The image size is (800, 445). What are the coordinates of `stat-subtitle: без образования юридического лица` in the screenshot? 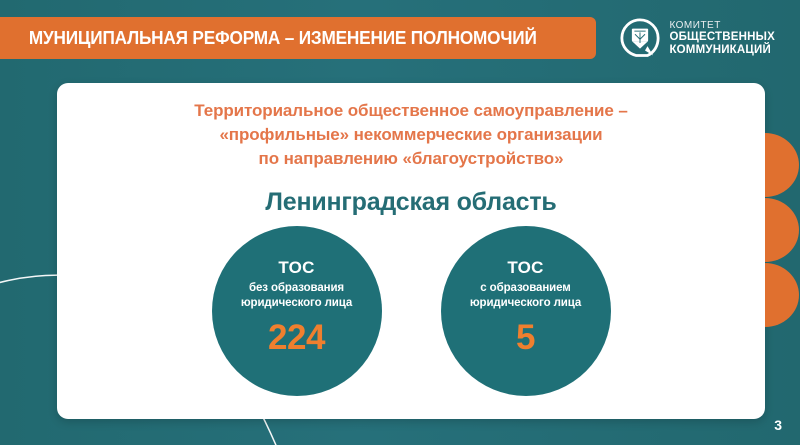 It's located at (296, 296).